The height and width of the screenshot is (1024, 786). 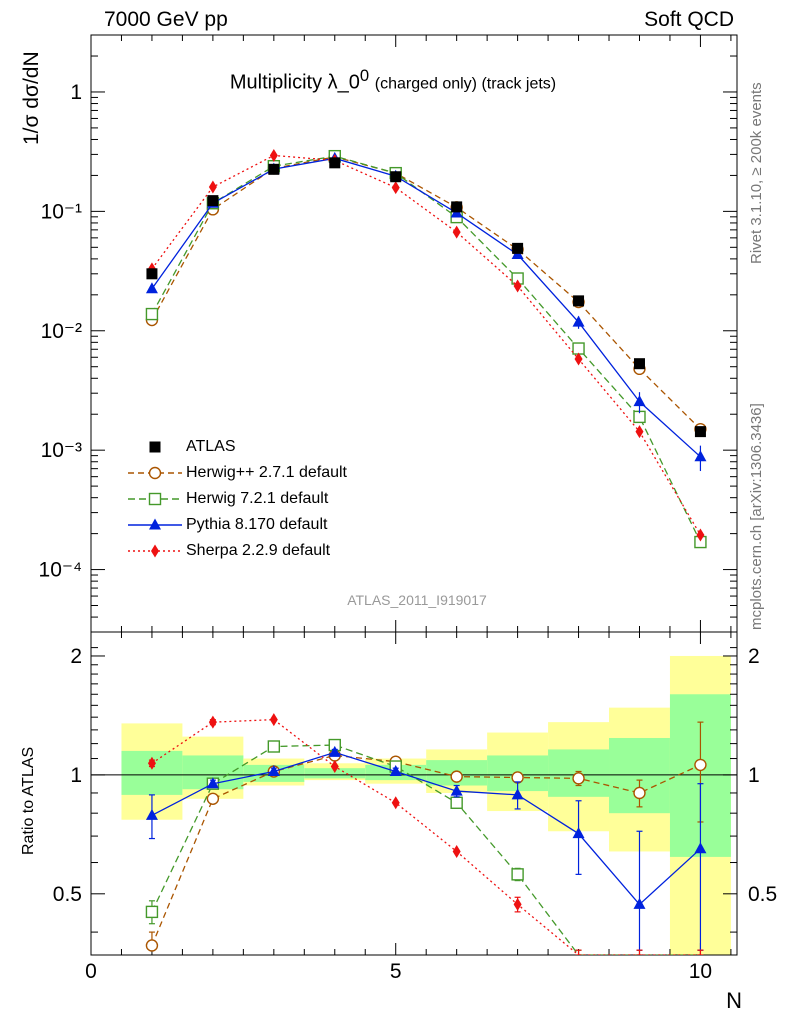 I want to click on legend-data-square, so click(x=155, y=447).